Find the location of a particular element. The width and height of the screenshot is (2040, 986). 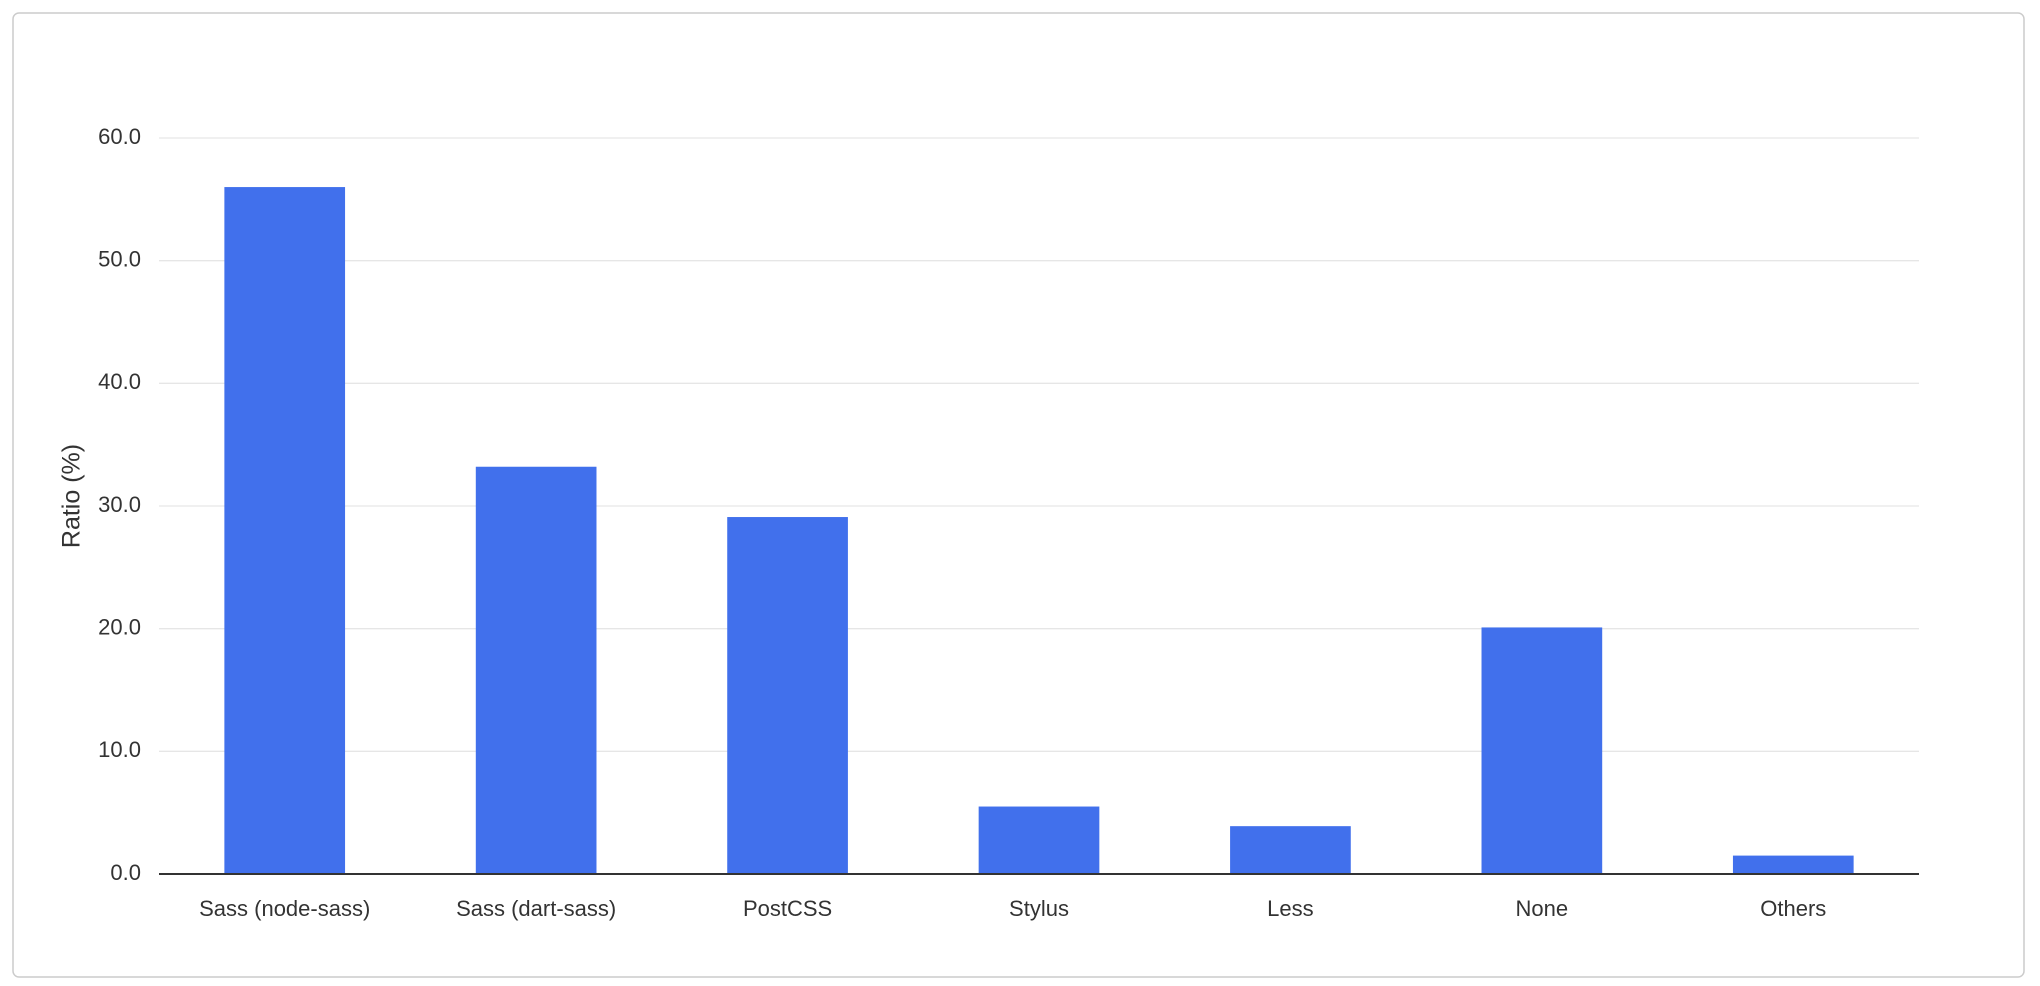

y-tick-label: 10.0 is located at coordinates (119, 749).